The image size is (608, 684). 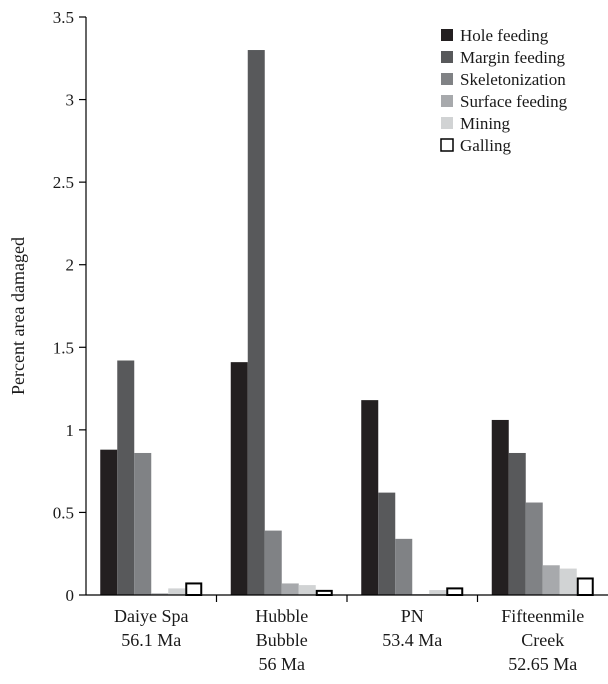 What do you see at coordinates (70, 430) in the screenshot?
I see `y-tick-label: 1` at bounding box center [70, 430].